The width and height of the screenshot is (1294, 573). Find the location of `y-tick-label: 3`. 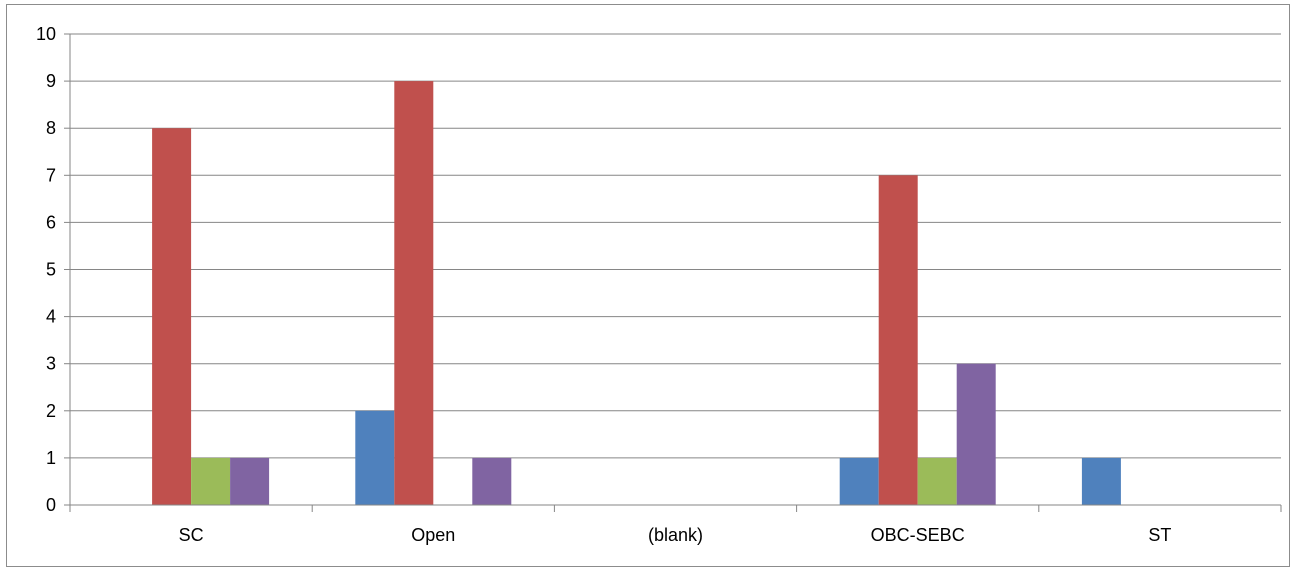

y-tick-label: 3 is located at coordinates (51, 364).